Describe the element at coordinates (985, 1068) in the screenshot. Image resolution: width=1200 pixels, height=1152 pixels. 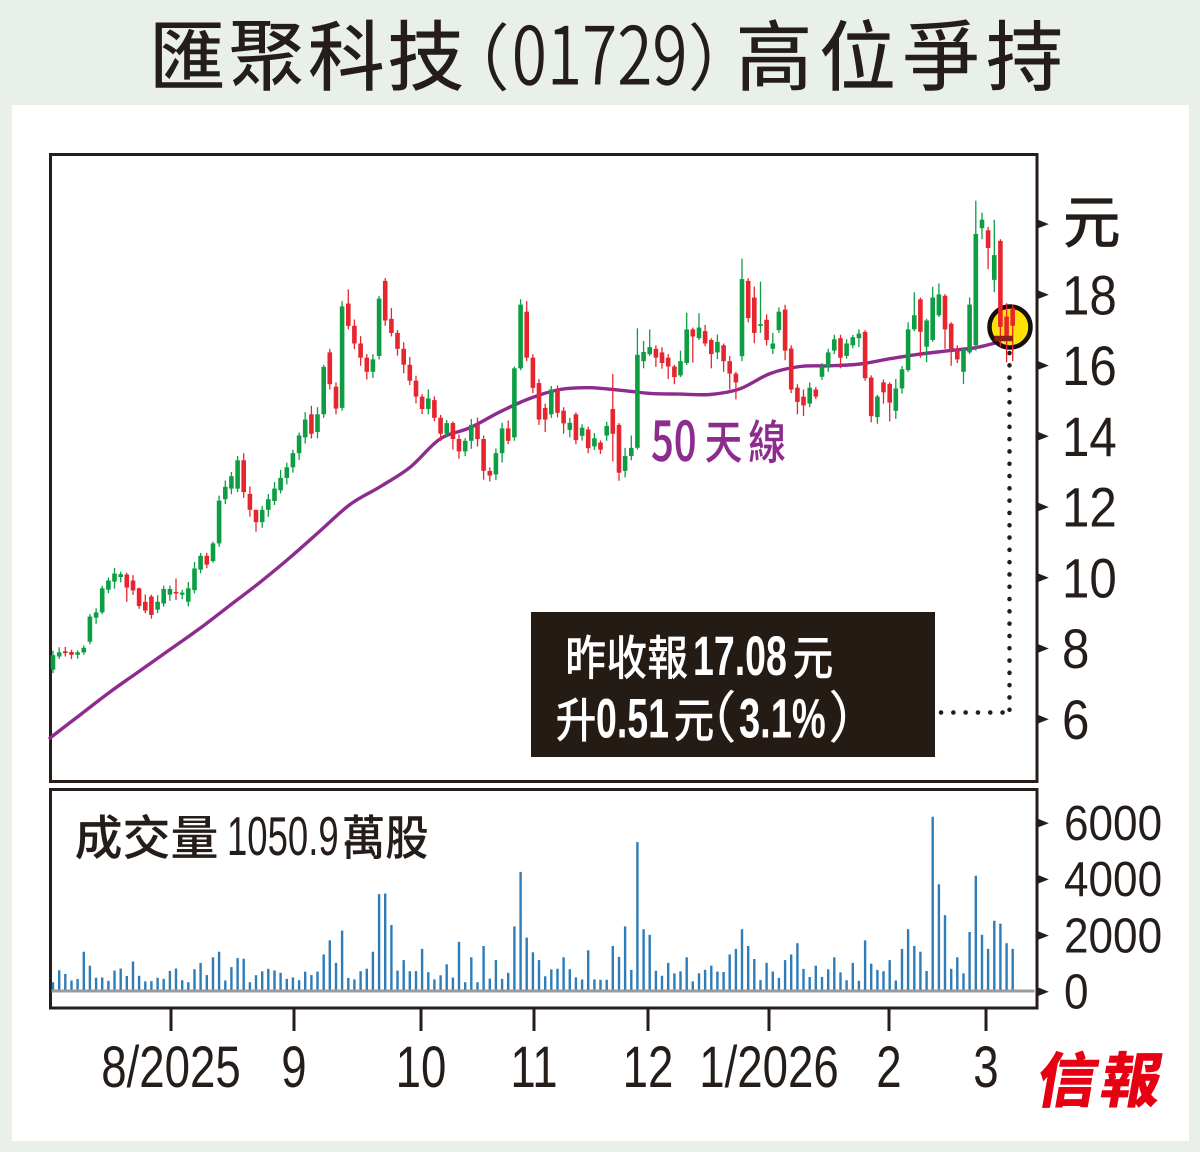
I see `svg-text: 3` at that location.